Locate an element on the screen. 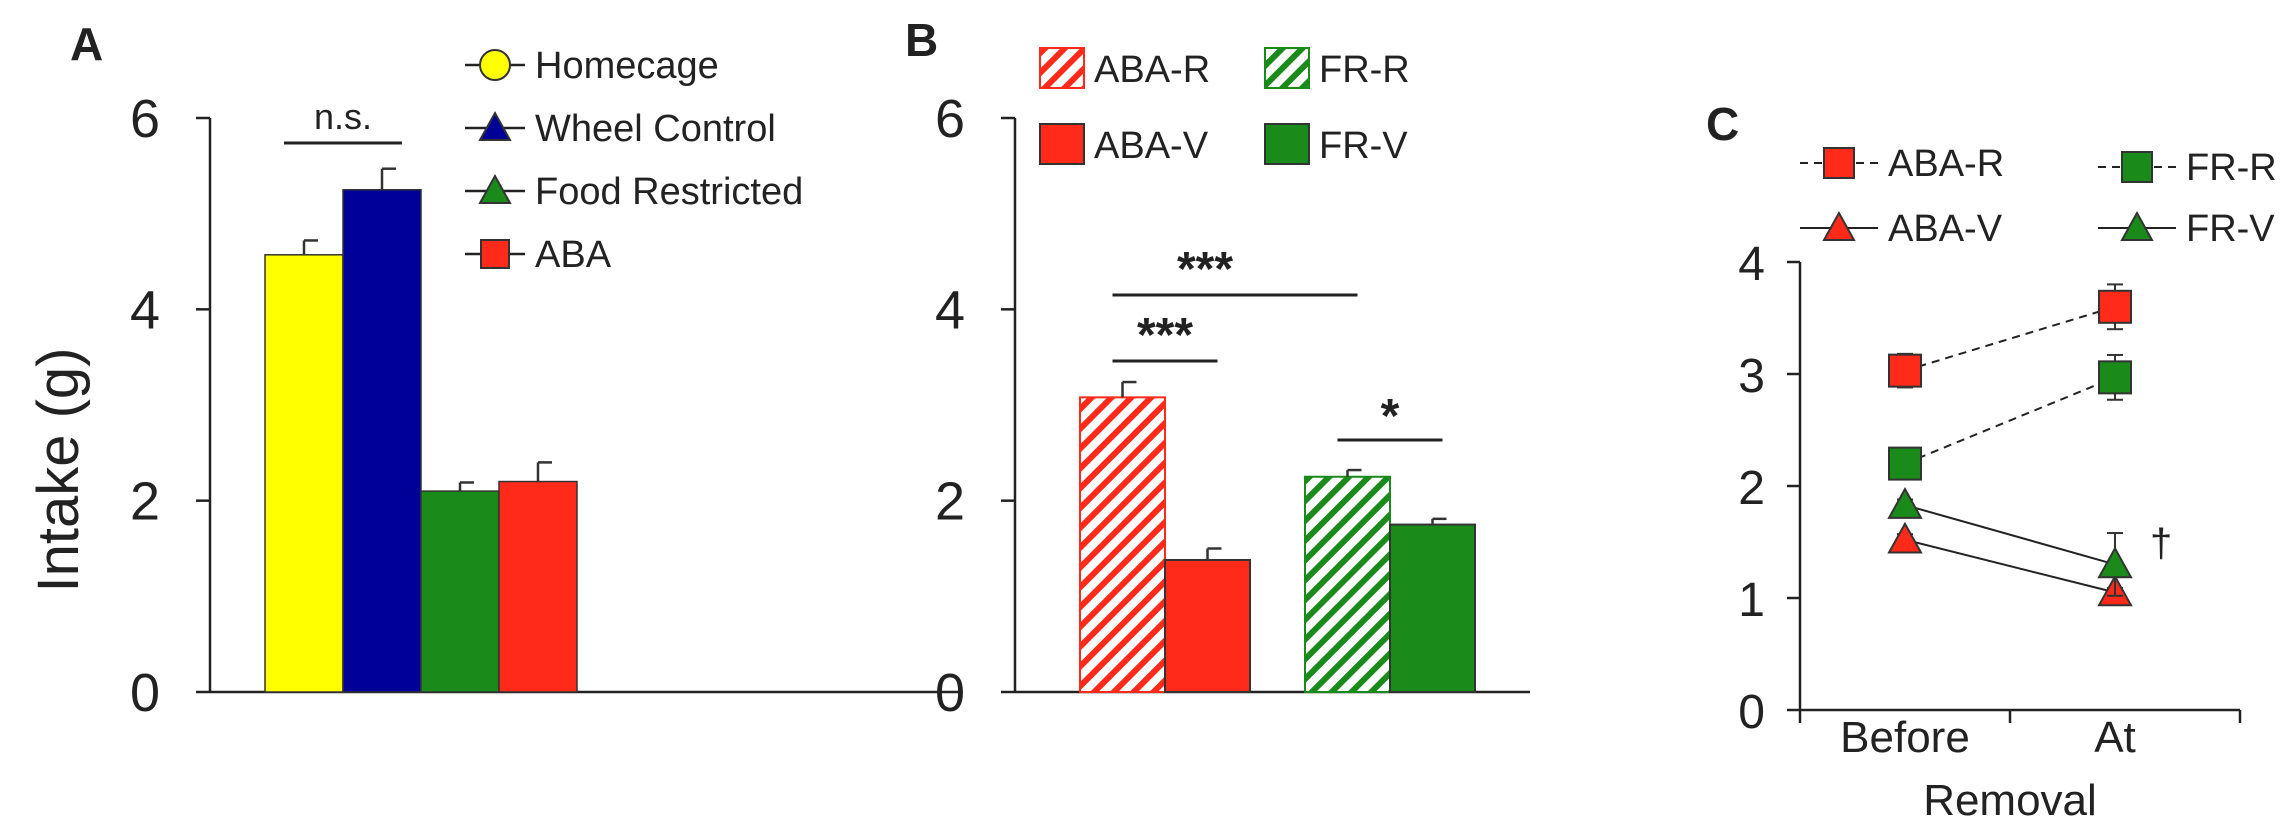  panel-a-y-tick-label: 2 is located at coordinates (145, 502).